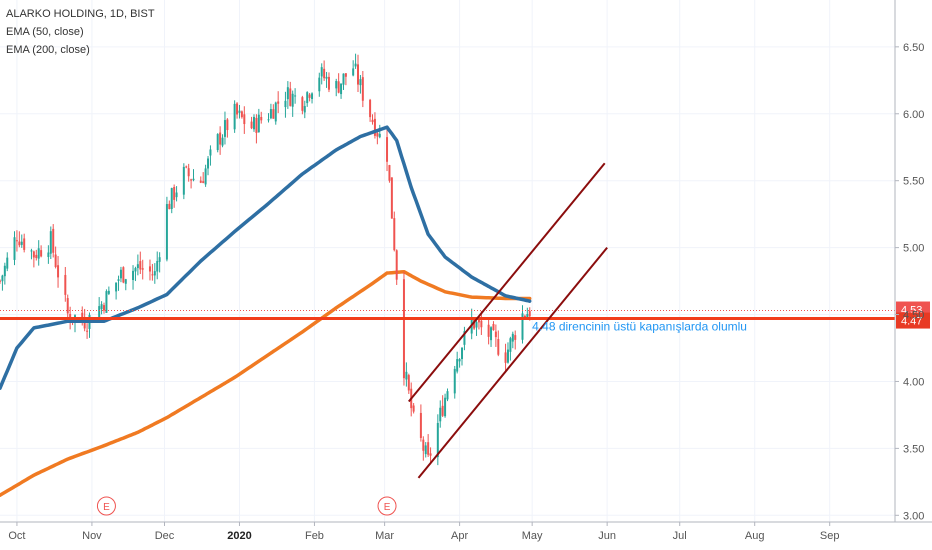  I want to click on legend-ema-50: EMA (50, close), so click(45, 32).